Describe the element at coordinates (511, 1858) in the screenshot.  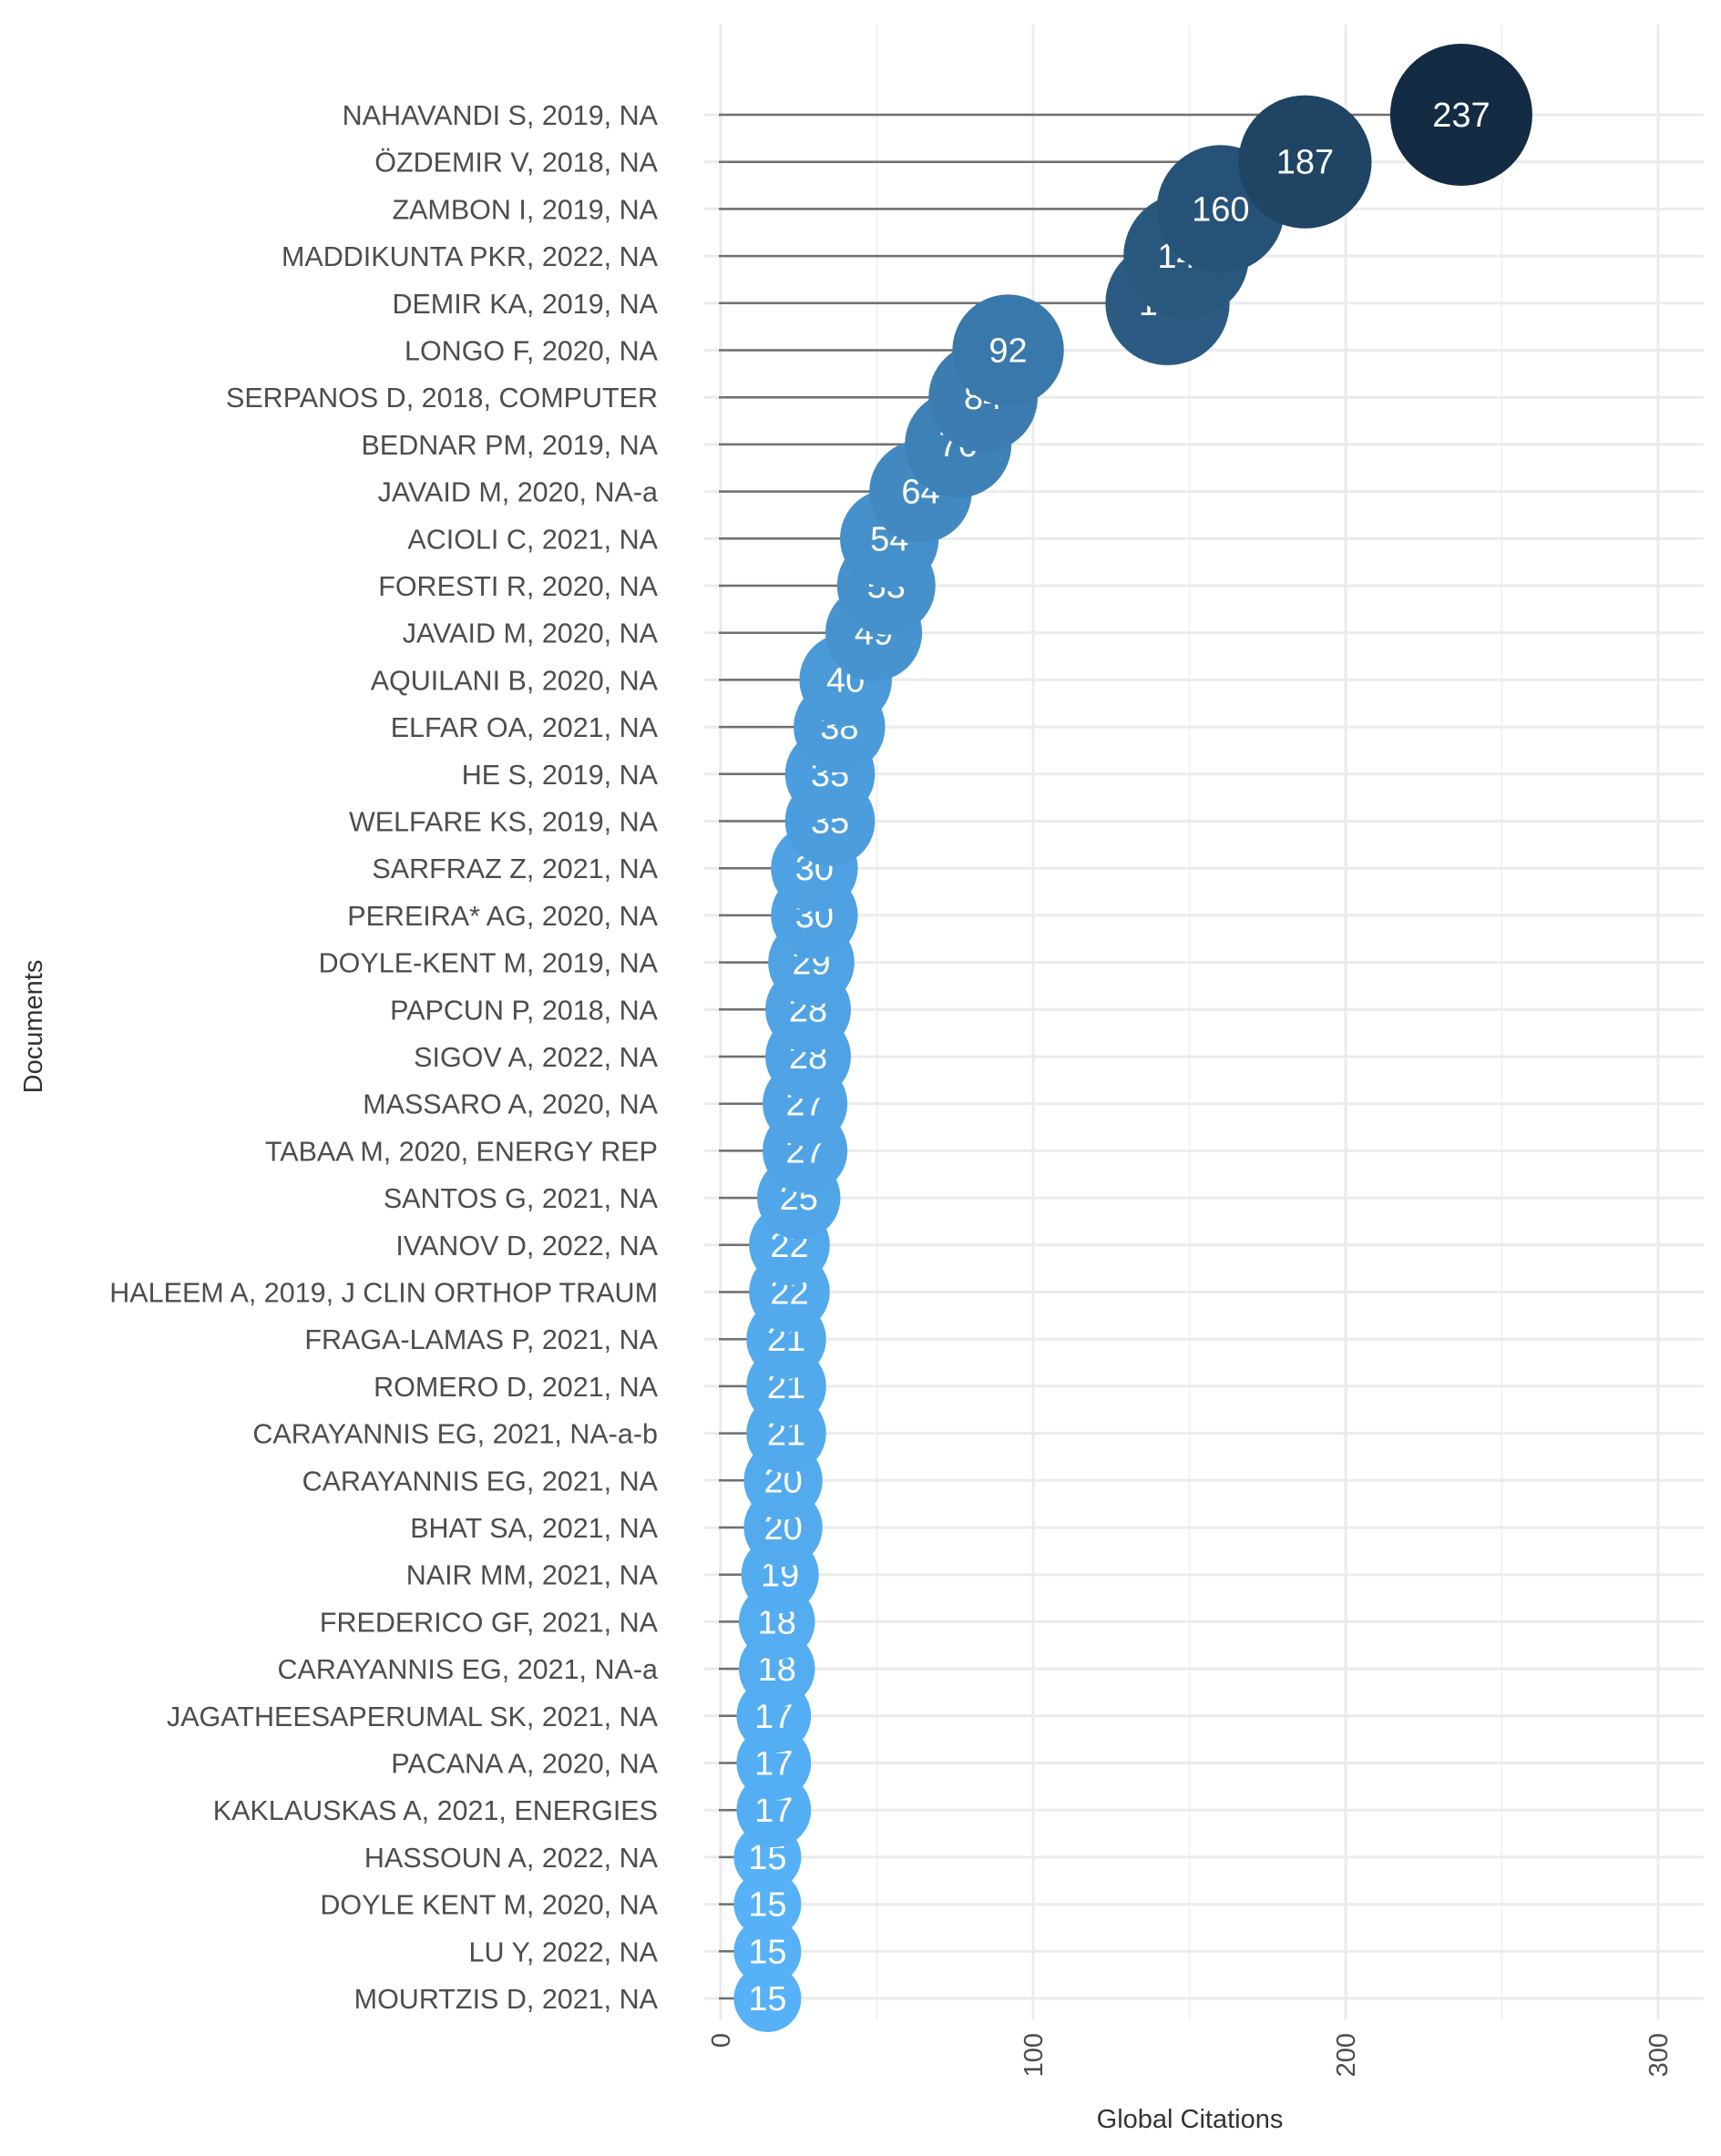
I see `y-tick-label: HASSOUN A, 2022, NA` at that location.